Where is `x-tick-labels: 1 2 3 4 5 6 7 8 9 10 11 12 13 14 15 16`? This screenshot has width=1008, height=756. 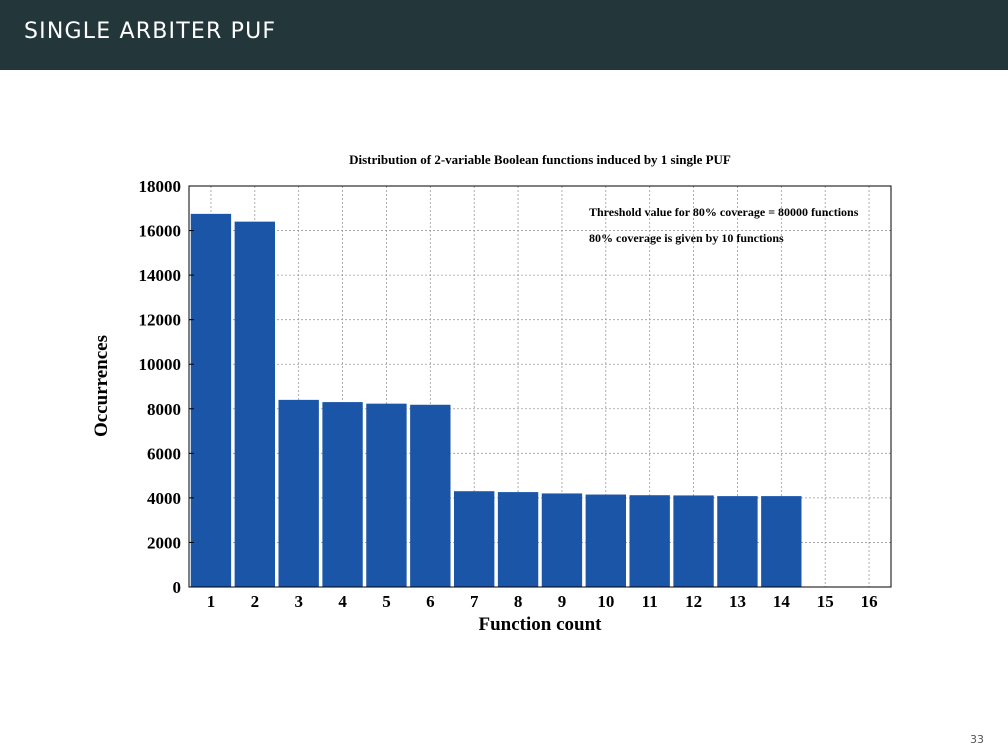 x-tick-labels: 1 2 3 4 5 6 7 8 9 10 11 12 13 14 15 16 is located at coordinates (542, 601).